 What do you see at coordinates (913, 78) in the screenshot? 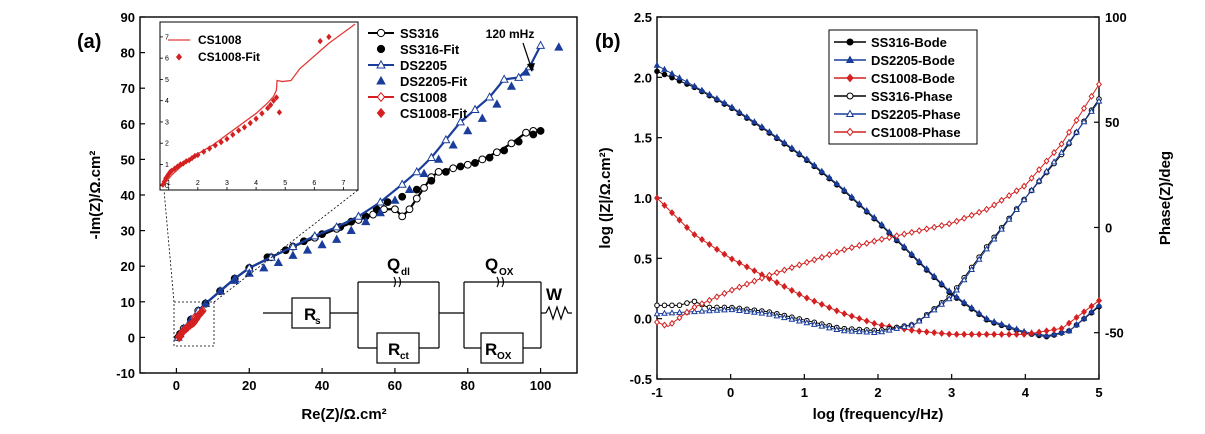
I see `legend-label: CS1008-Bode` at bounding box center [913, 78].